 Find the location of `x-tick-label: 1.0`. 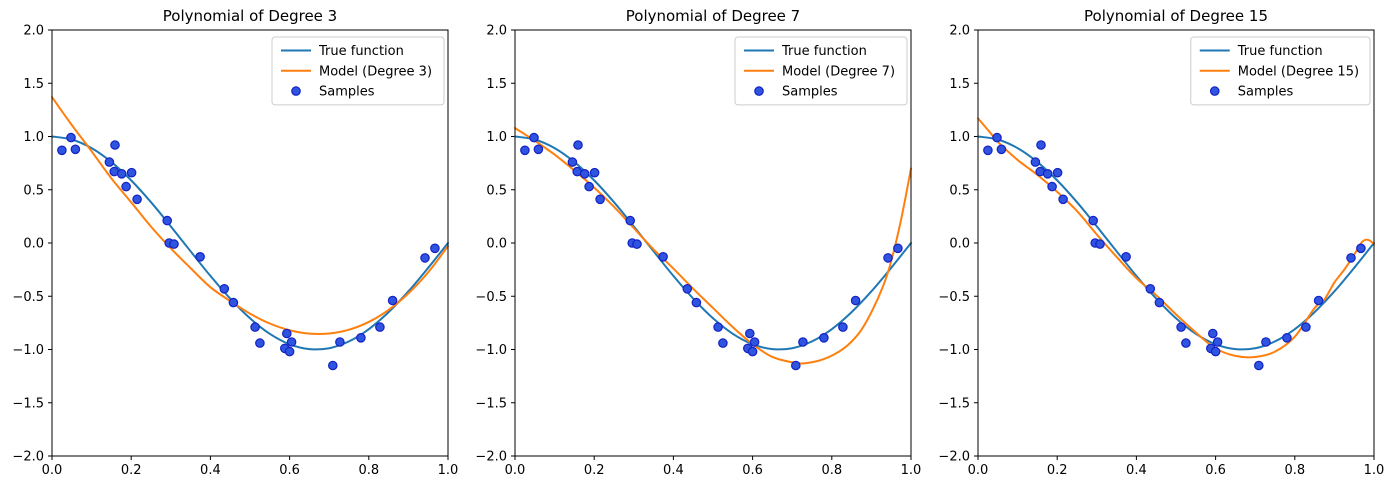

x-tick-label: 1.0 is located at coordinates (911, 470).